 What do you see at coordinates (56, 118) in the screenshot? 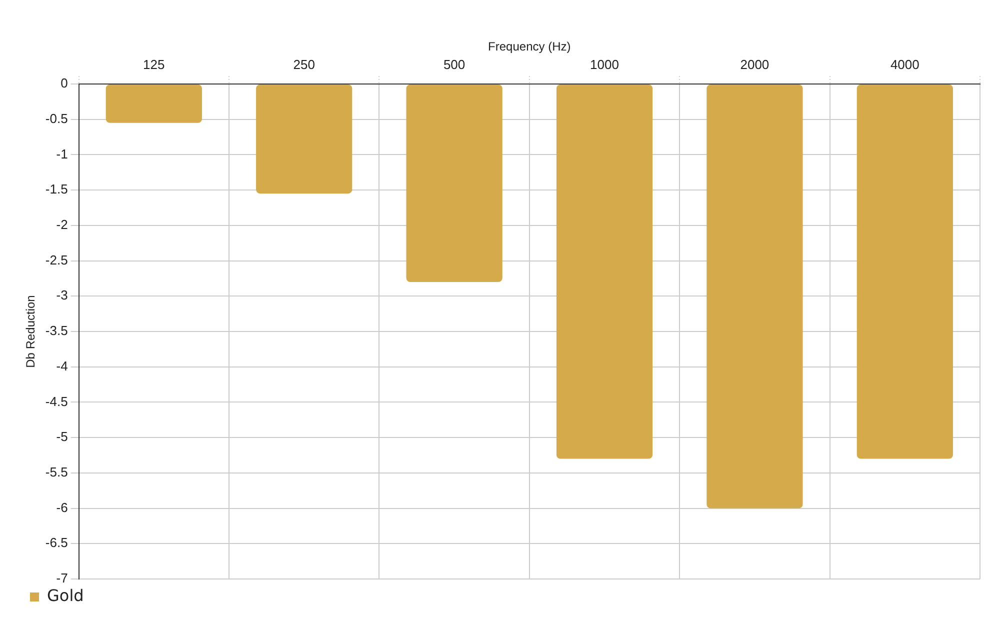
I see `y-tick-label: -0.5` at bounding box center [56, 118].